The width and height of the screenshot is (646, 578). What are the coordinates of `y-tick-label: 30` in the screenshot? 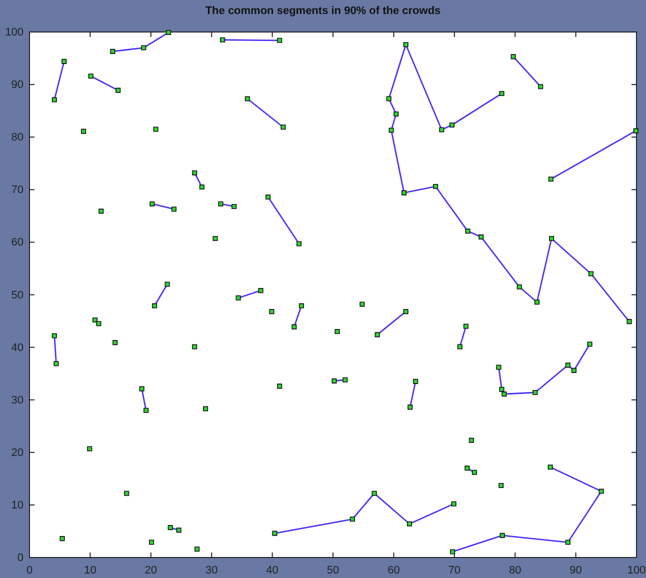 It's located at (17, 400).